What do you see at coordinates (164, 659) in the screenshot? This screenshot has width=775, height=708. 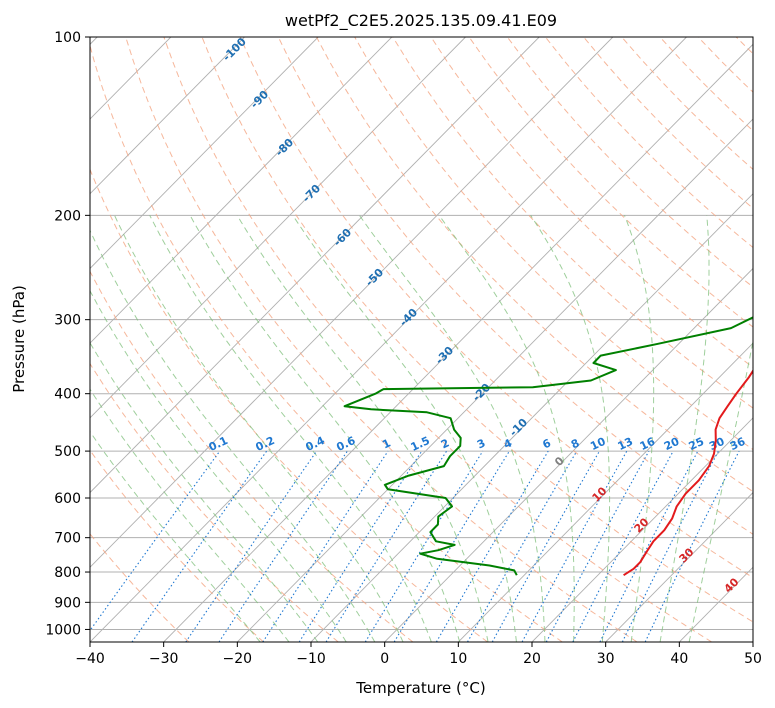 I see `x-tick-label: −30` at bounding box center [164, 659].